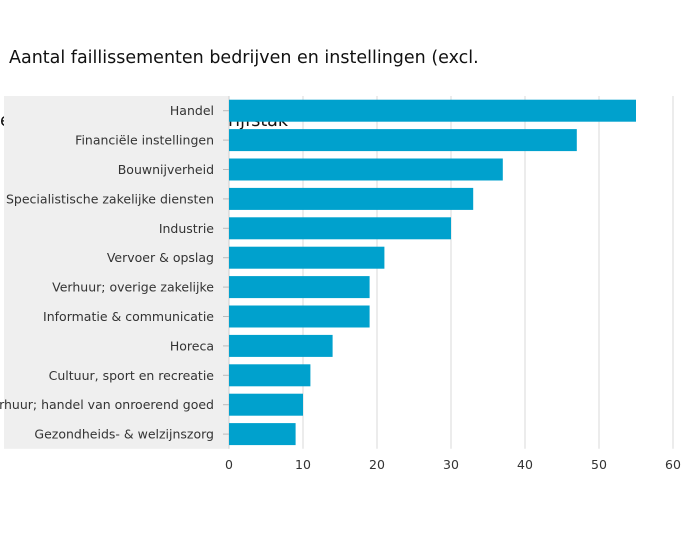 This screenshot has height=550, width=693. I want to click on x-tick-label: 50, so click(599, 464).